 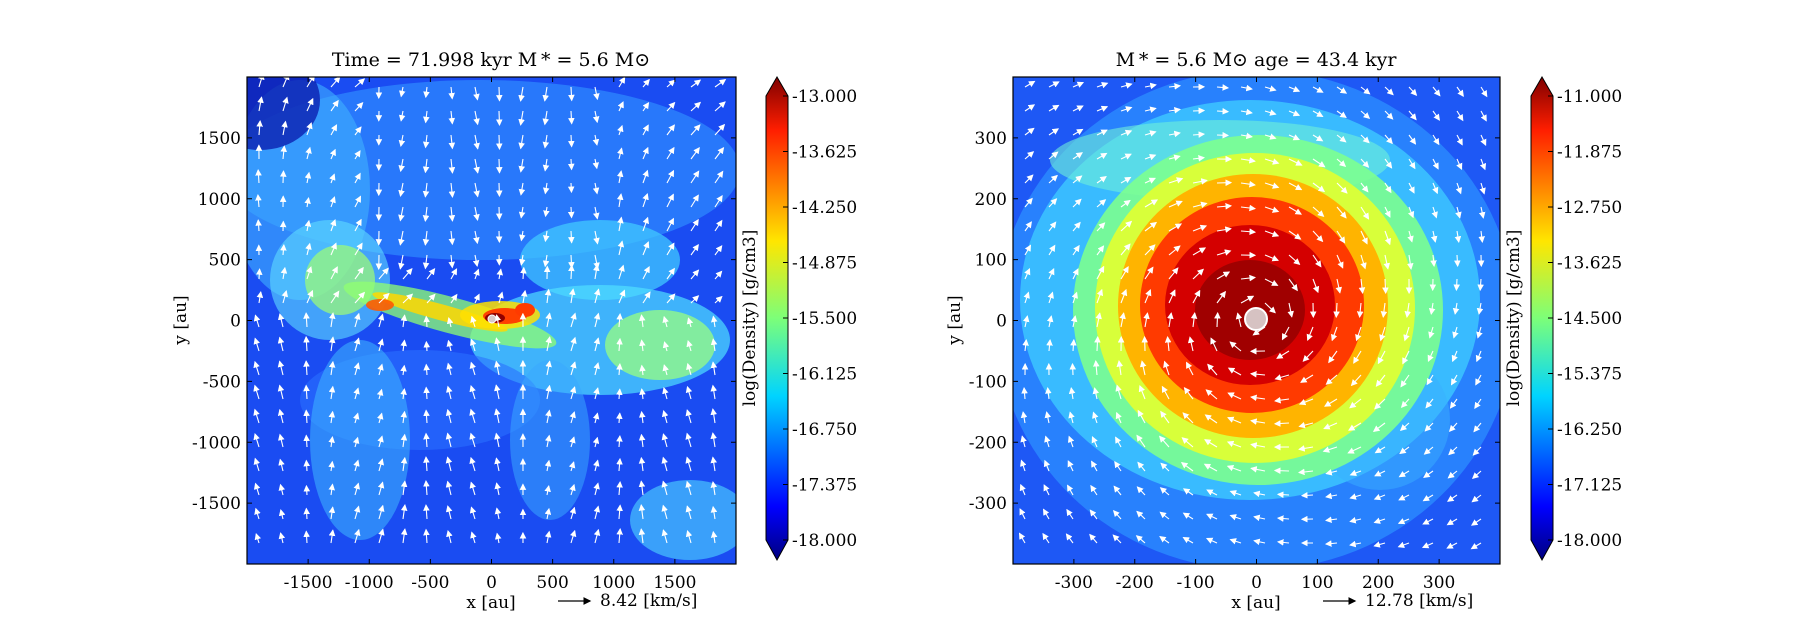 What do you see at coordinates (1589, 264) in the screenshot?
I see `colorbar-tick-label: -13.625` at bounding box center [1589, 264].